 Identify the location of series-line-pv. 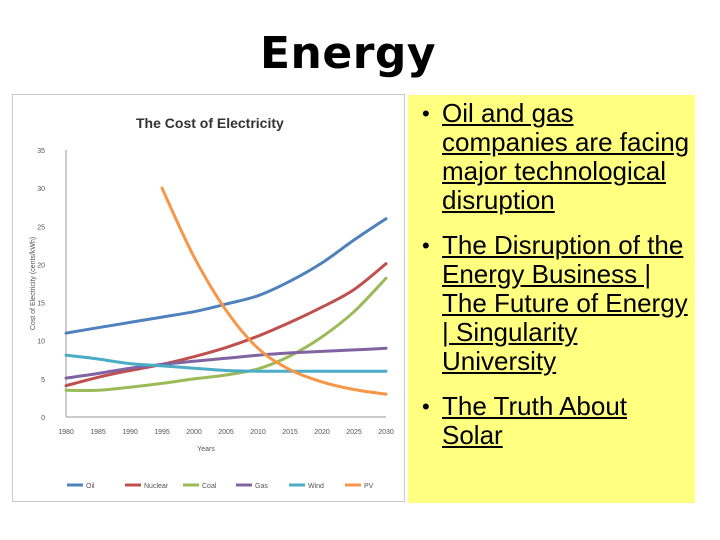
(274, 291).